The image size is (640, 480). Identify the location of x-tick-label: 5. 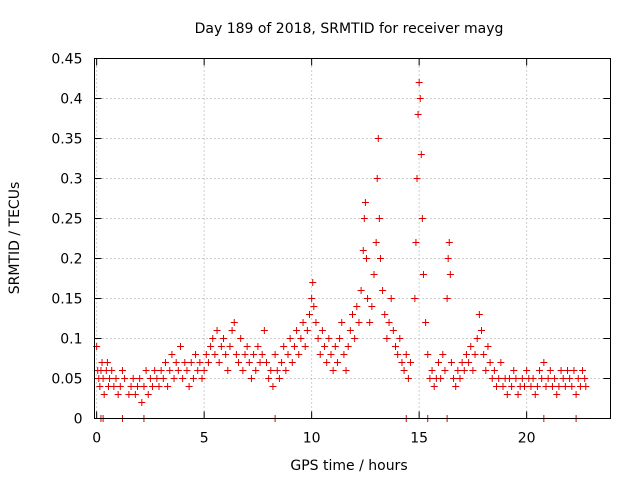
(204, 439).